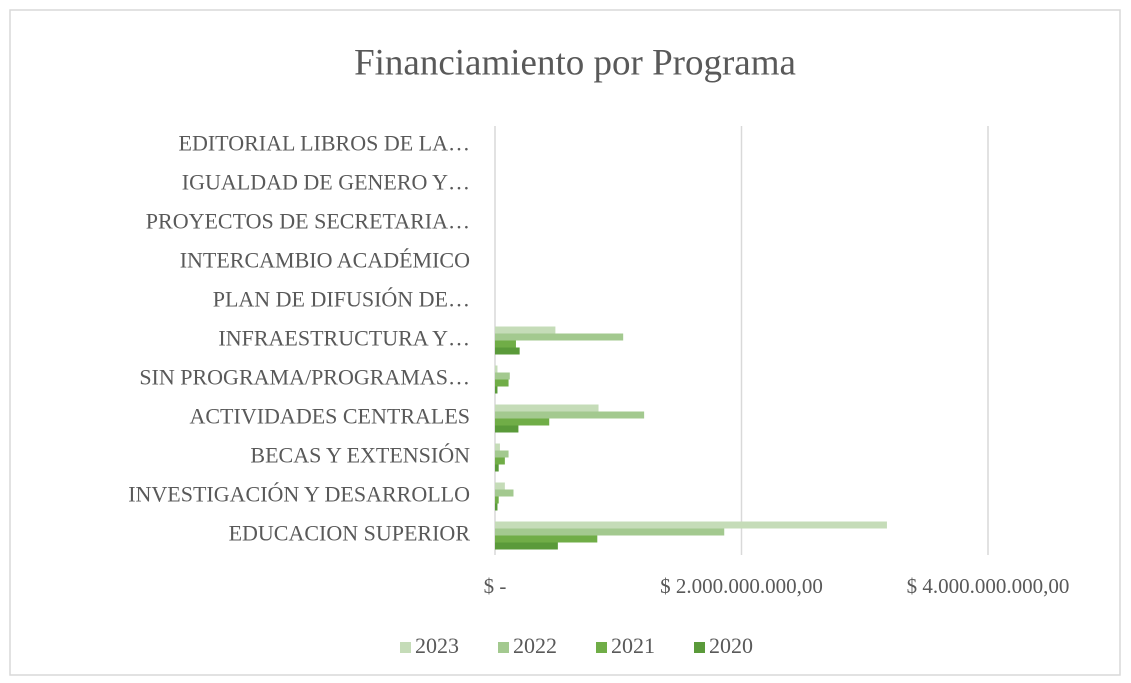  What do you see at coordinates (731, 645) in the screenshot?
I see `legend-label: 2020` at bounding box center [731, 645].